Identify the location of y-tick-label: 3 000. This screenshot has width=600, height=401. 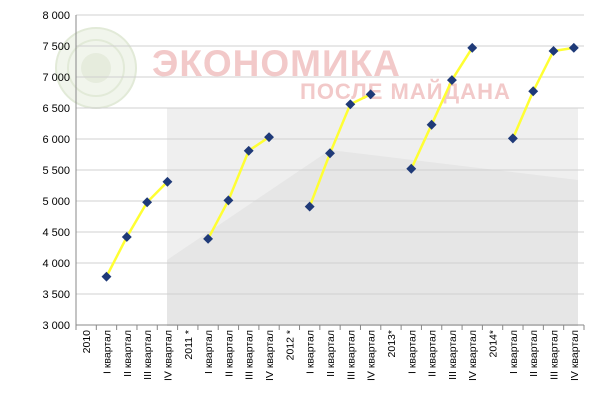
(56, 326).